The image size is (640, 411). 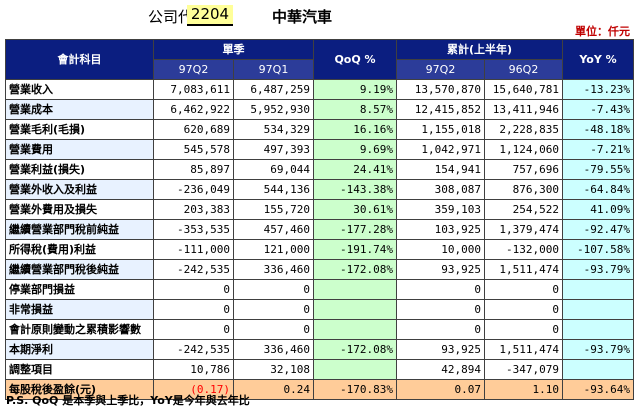 What do you see at coordinates (355, 189) in the screenshot?
I see `qoq-cell: -143.38%` at bounding box center [355, 189].